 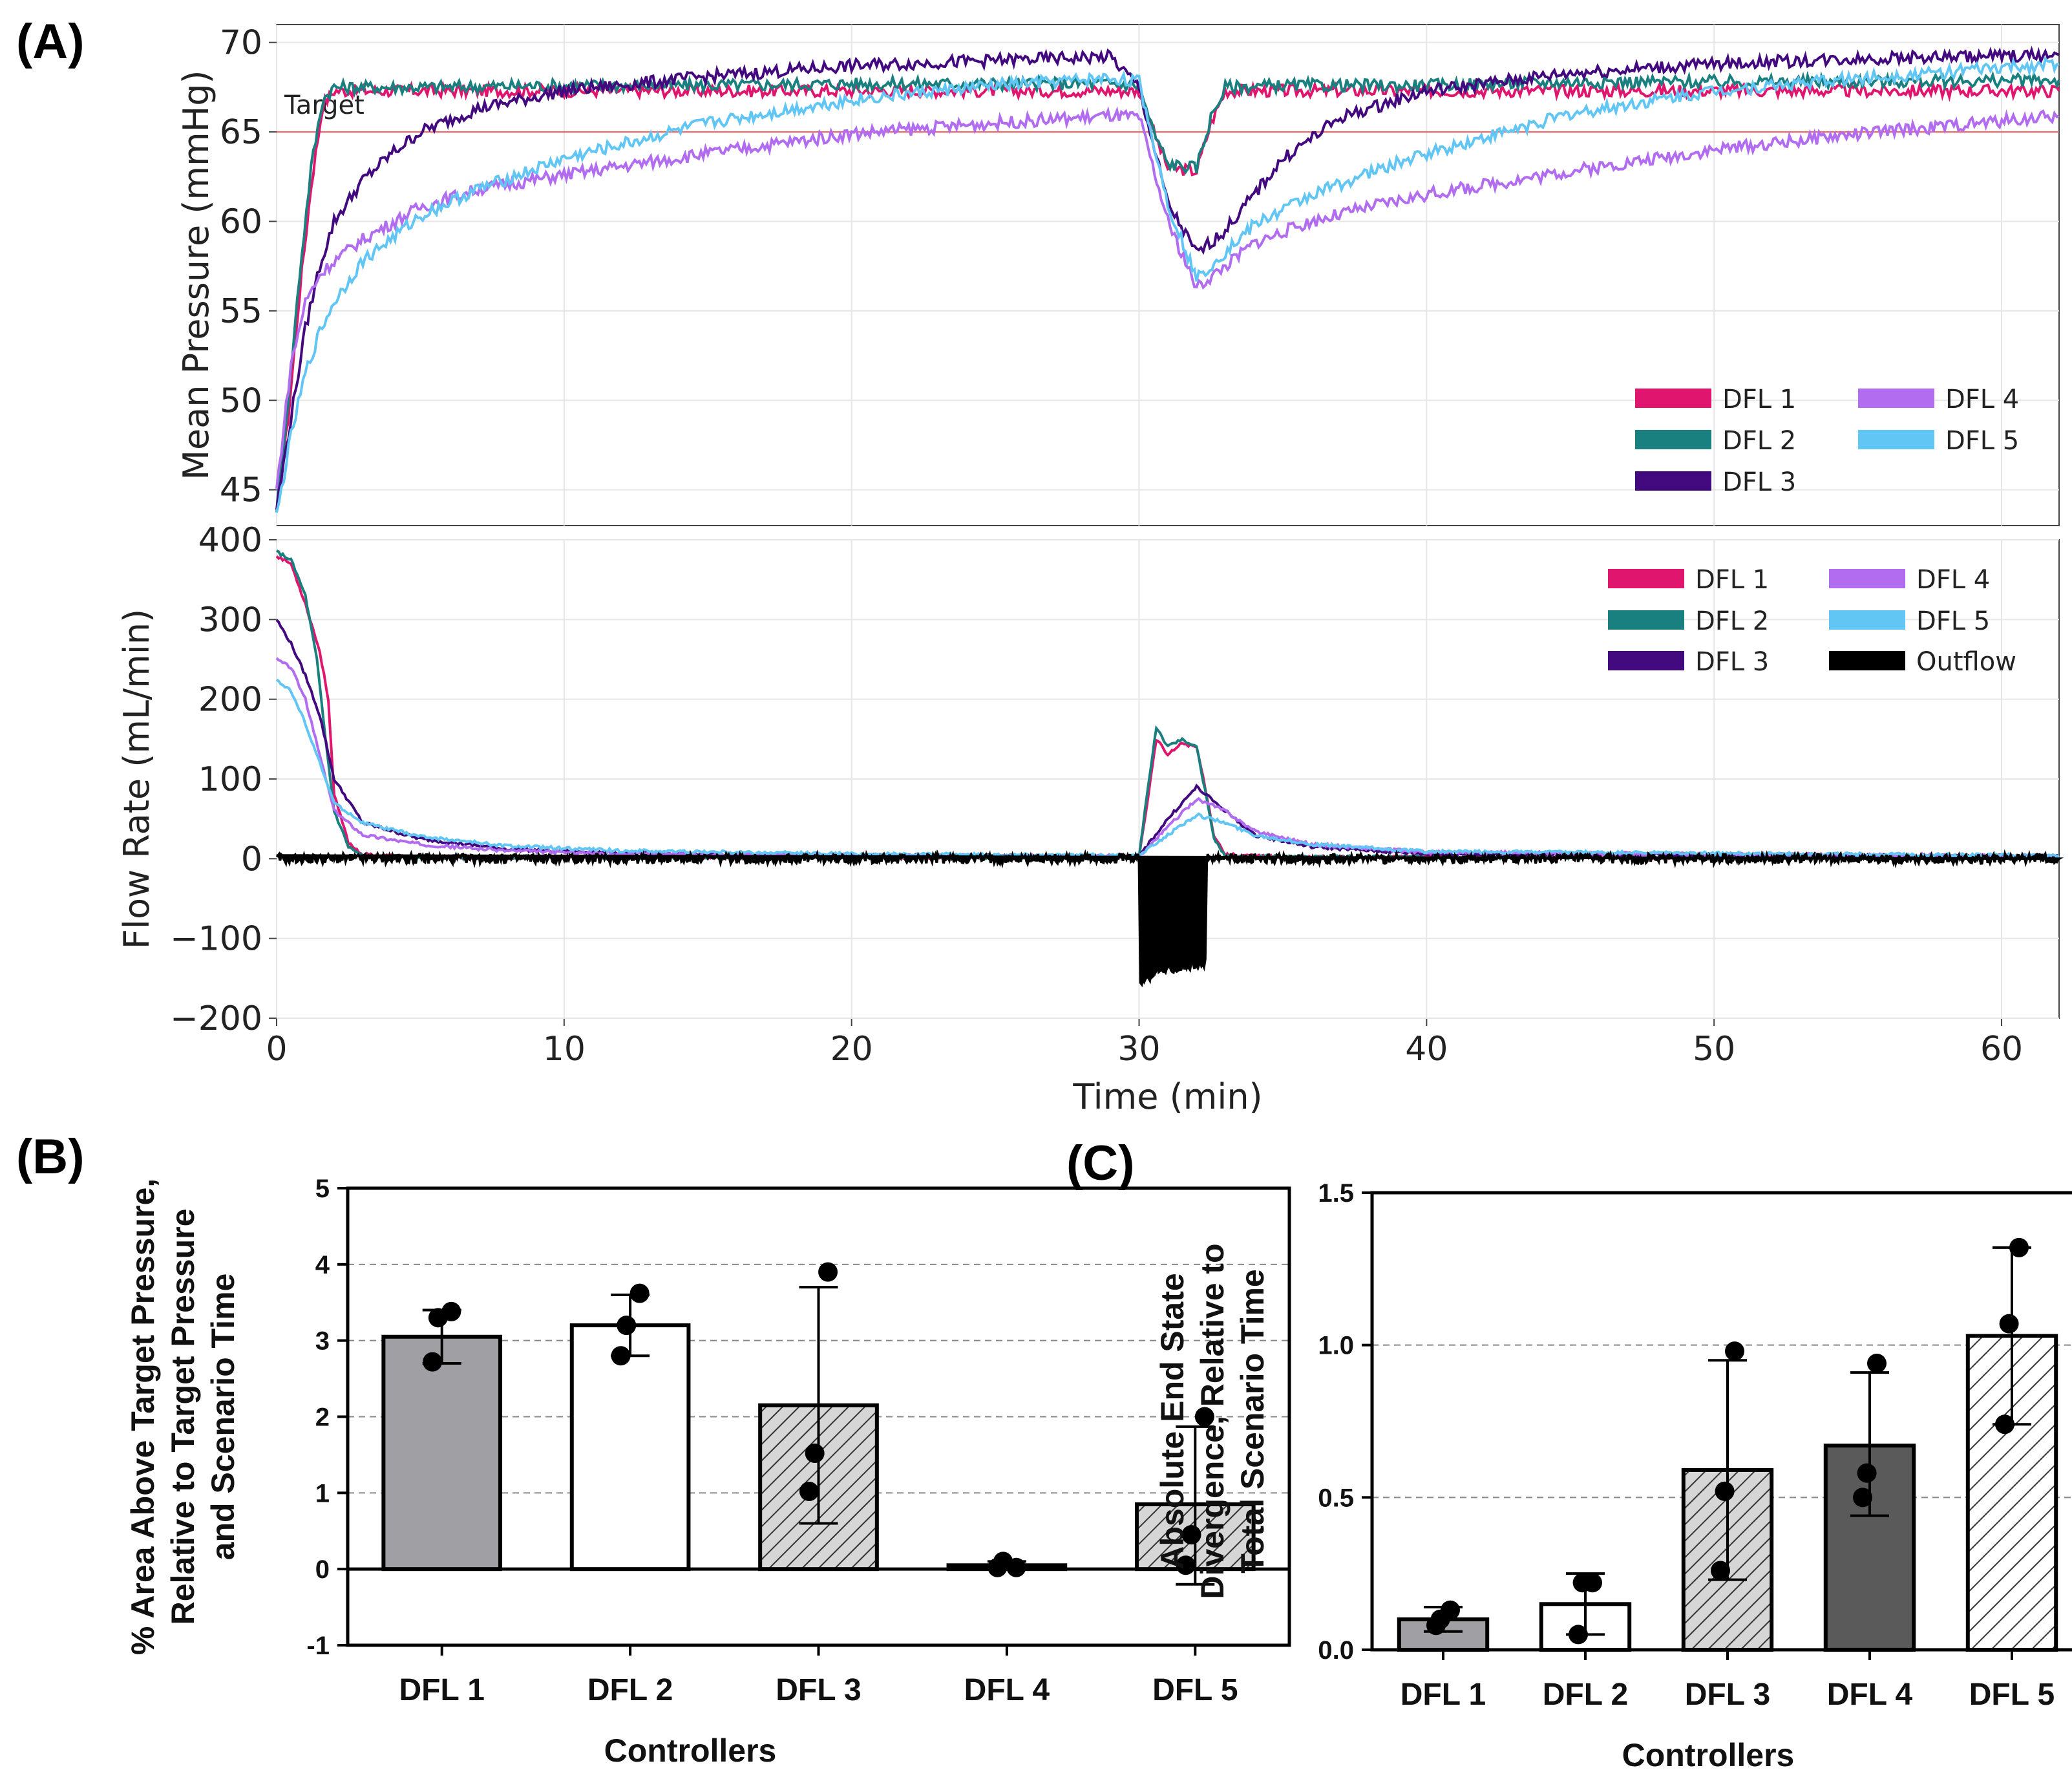 I want to click on y-tick-label: 200, so click(x=230, y=700).